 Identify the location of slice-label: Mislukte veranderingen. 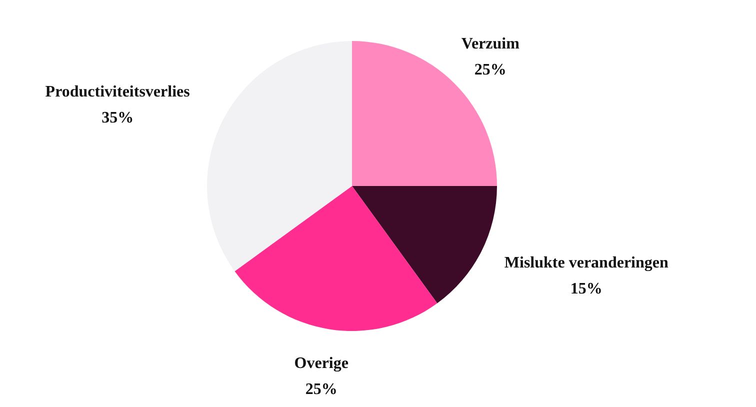
(586, 263).